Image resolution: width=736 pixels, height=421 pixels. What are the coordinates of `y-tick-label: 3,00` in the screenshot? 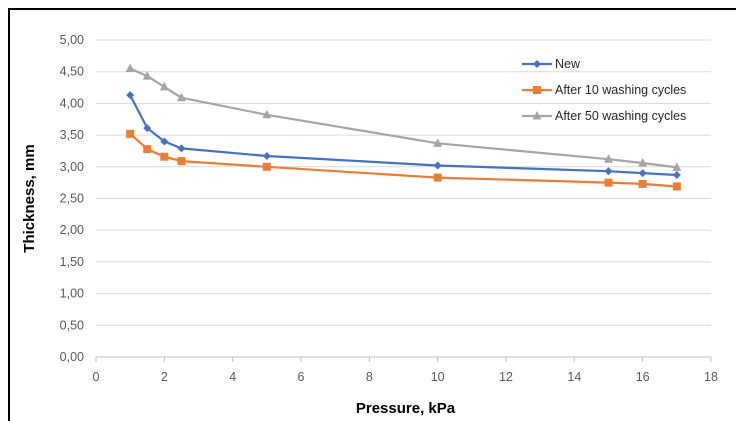 It's located at (72, 167).